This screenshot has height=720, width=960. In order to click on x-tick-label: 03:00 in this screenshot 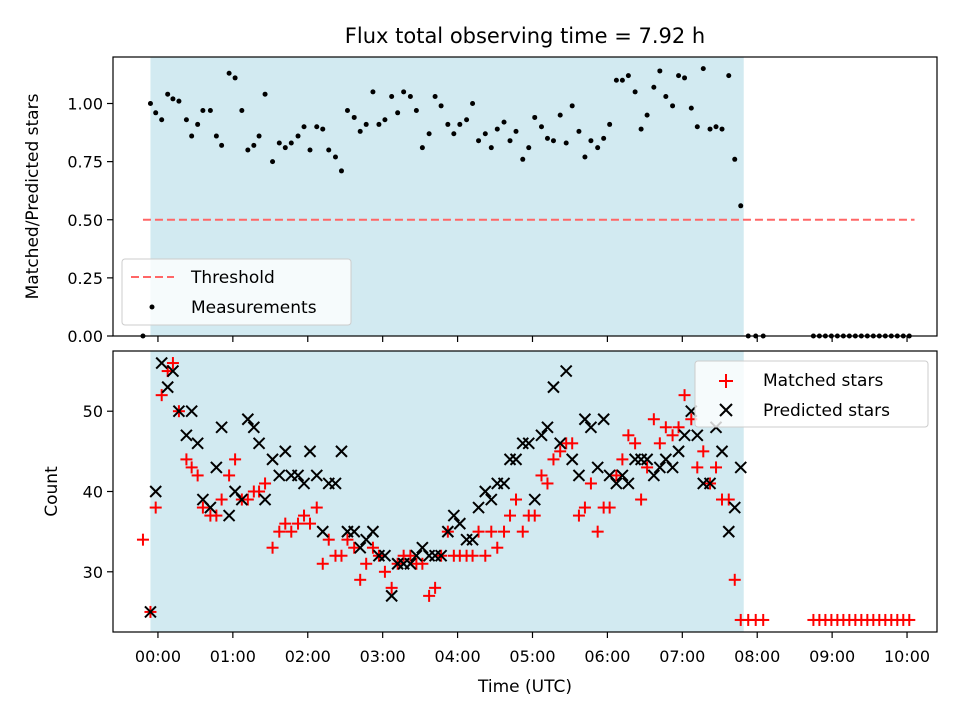, I will do `click(383, 656)`.